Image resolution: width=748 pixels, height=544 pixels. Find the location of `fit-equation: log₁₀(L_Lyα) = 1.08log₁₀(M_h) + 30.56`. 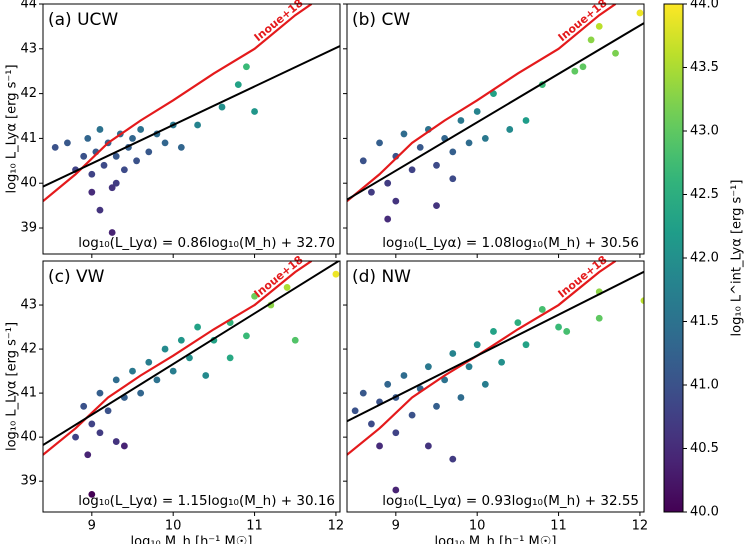

fit-equation: log₁₀(L_Lyα) = 1.08log₁₀(M_h) + 30.56 is located at coordinates (510, 243).